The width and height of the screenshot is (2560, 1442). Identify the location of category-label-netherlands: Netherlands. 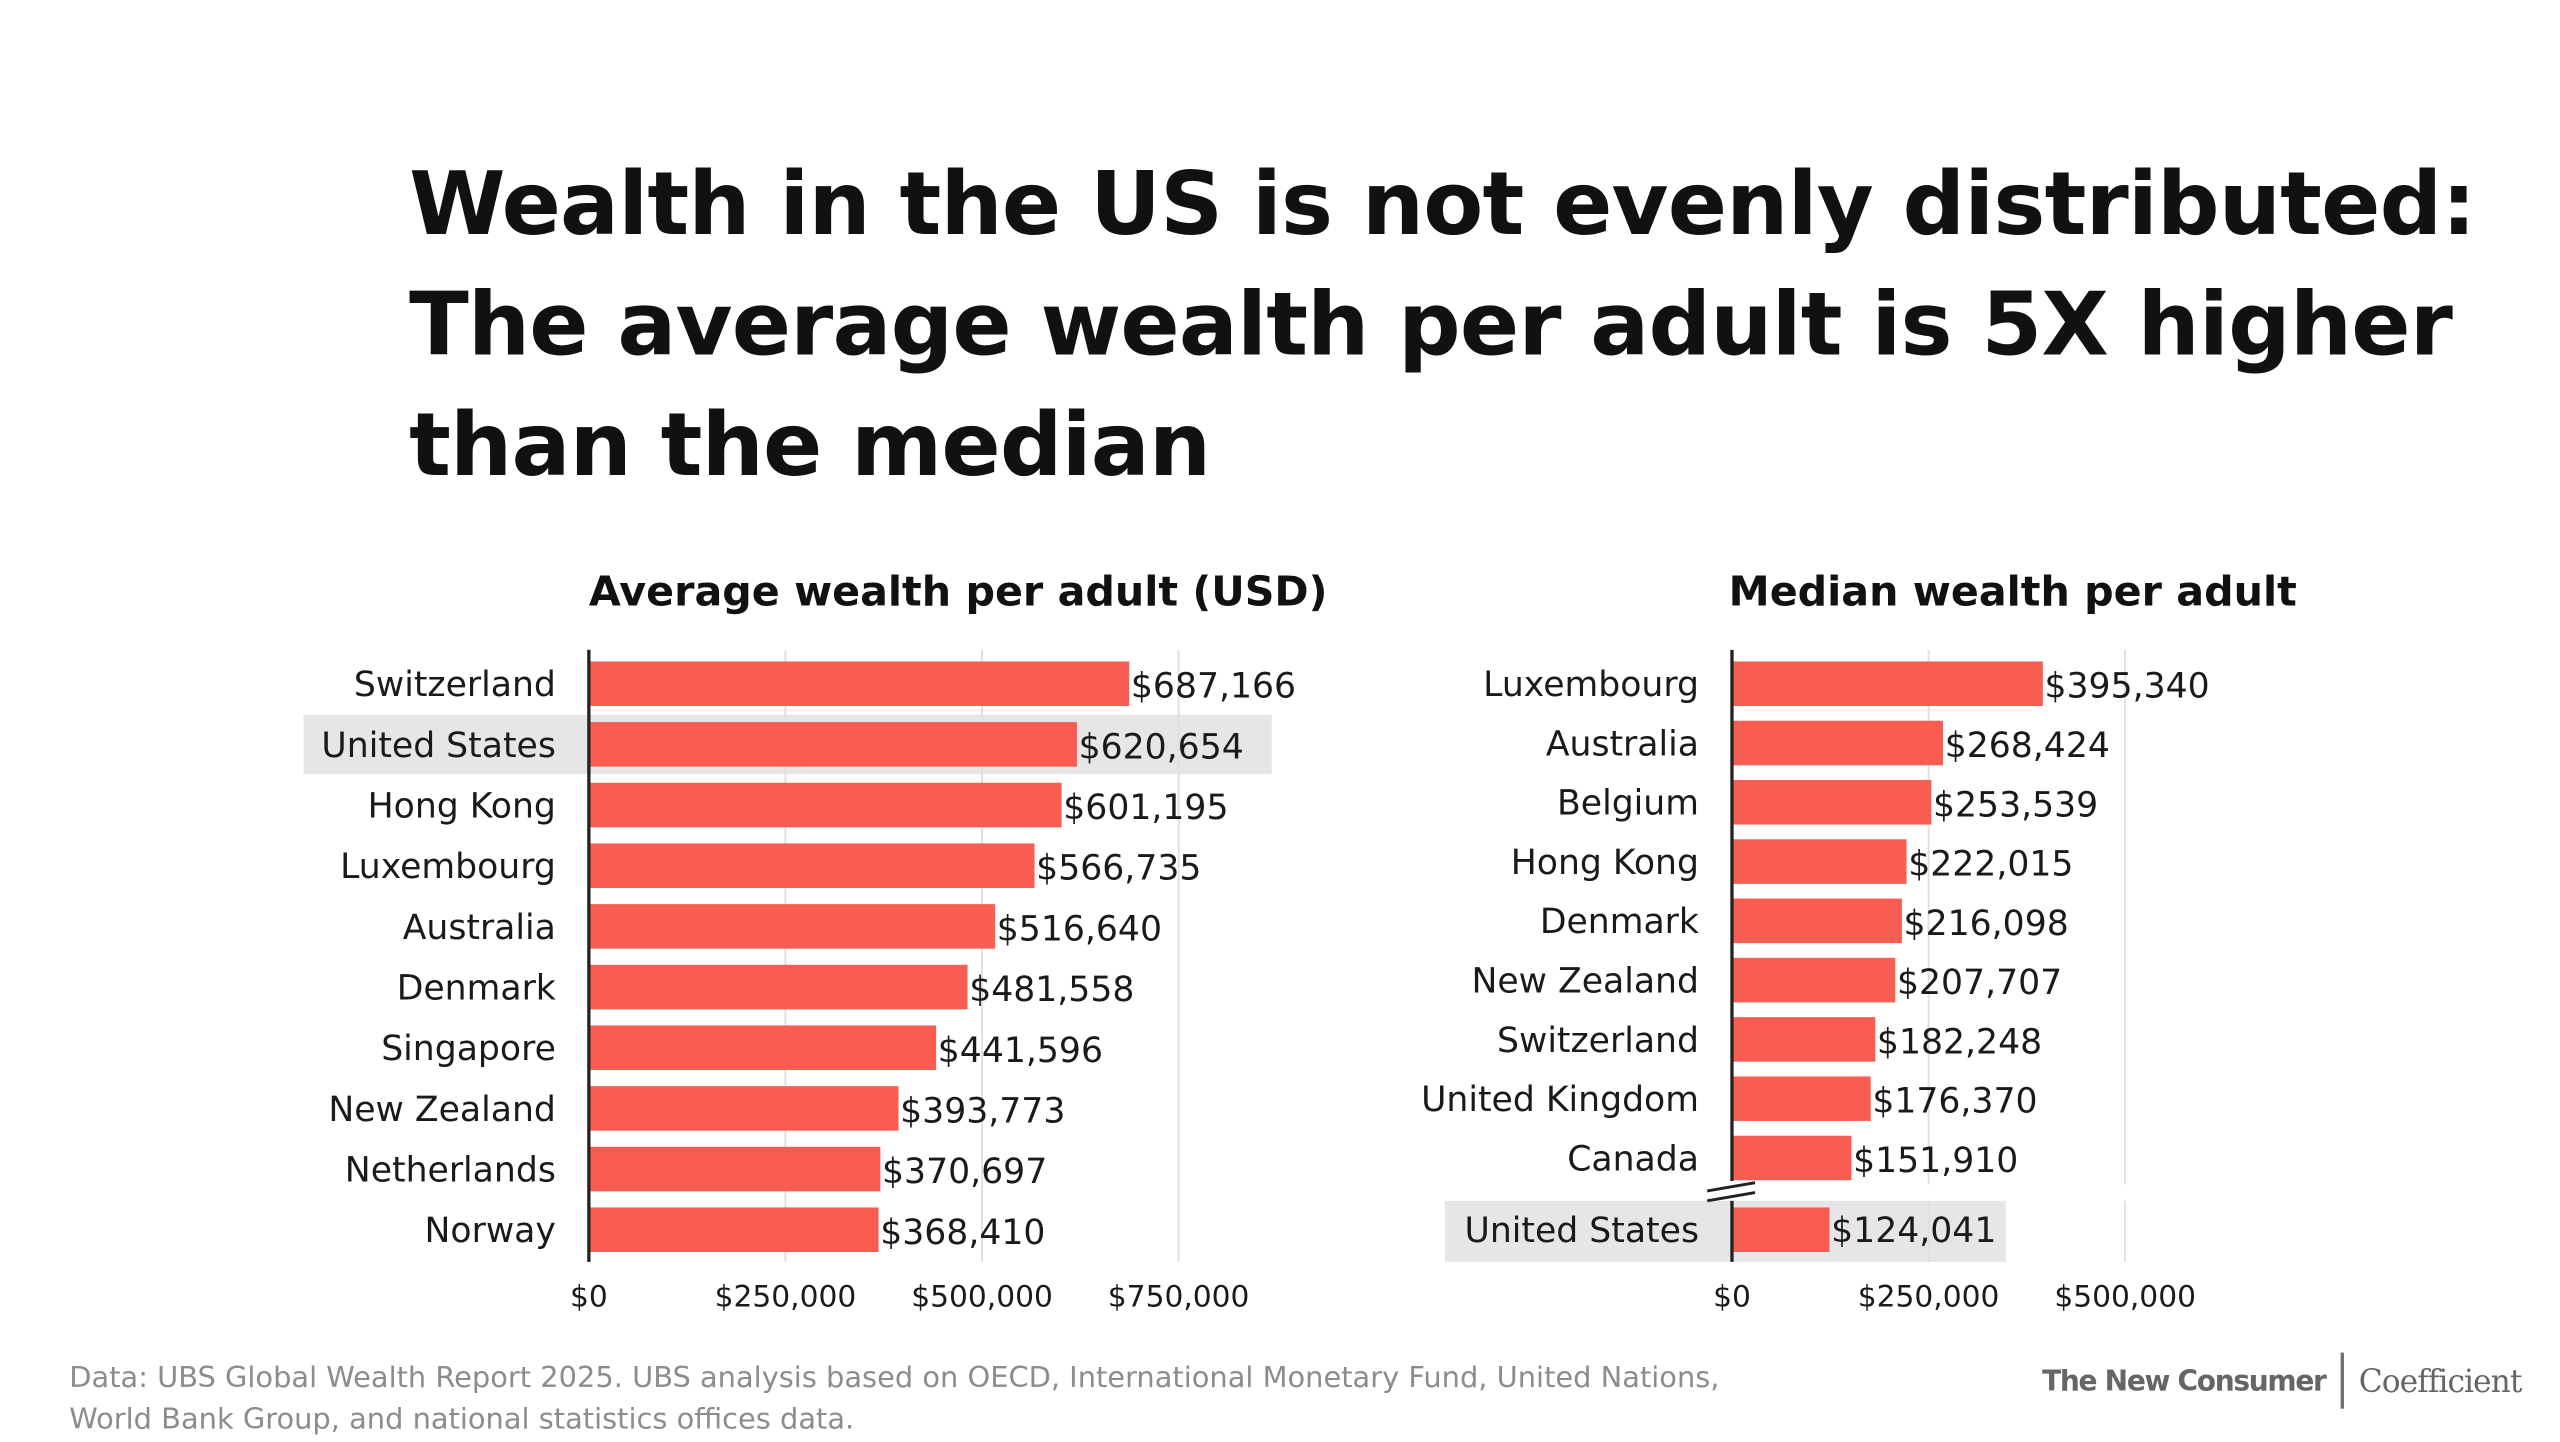
(450, 1170).